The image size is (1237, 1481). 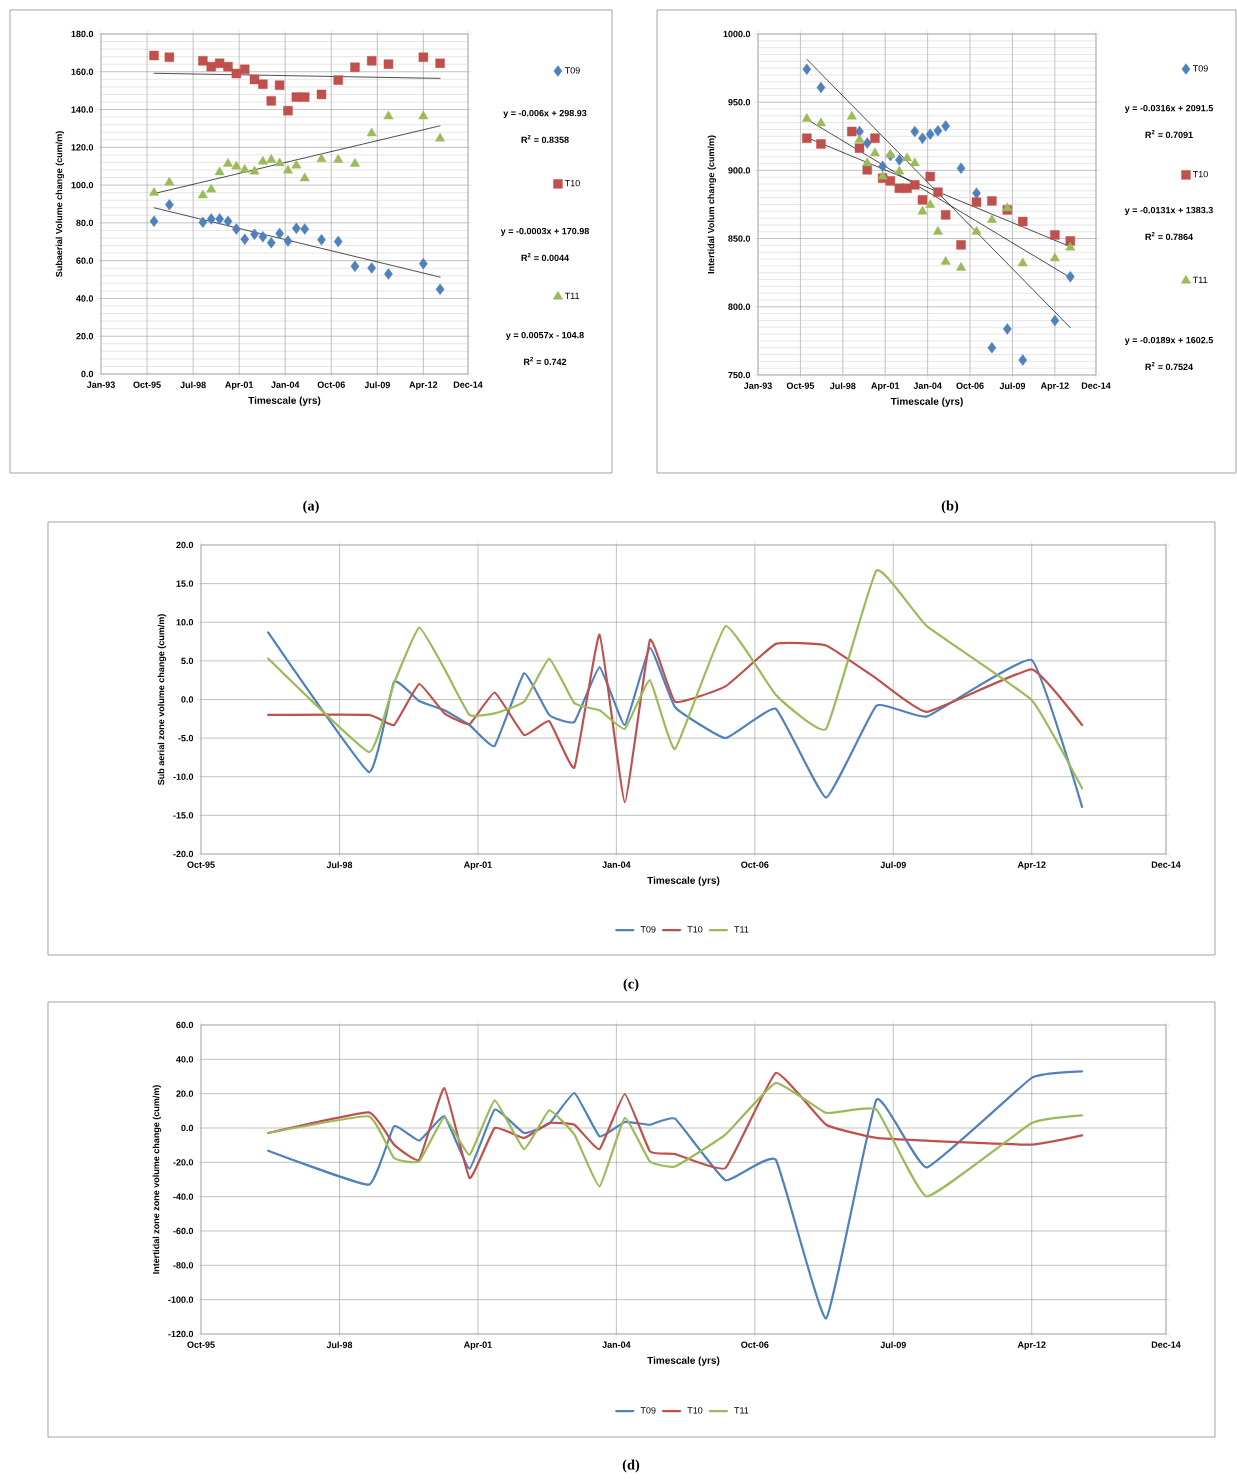 I want to click on y-tick-label: 10.0, so click(x=185, y=622).